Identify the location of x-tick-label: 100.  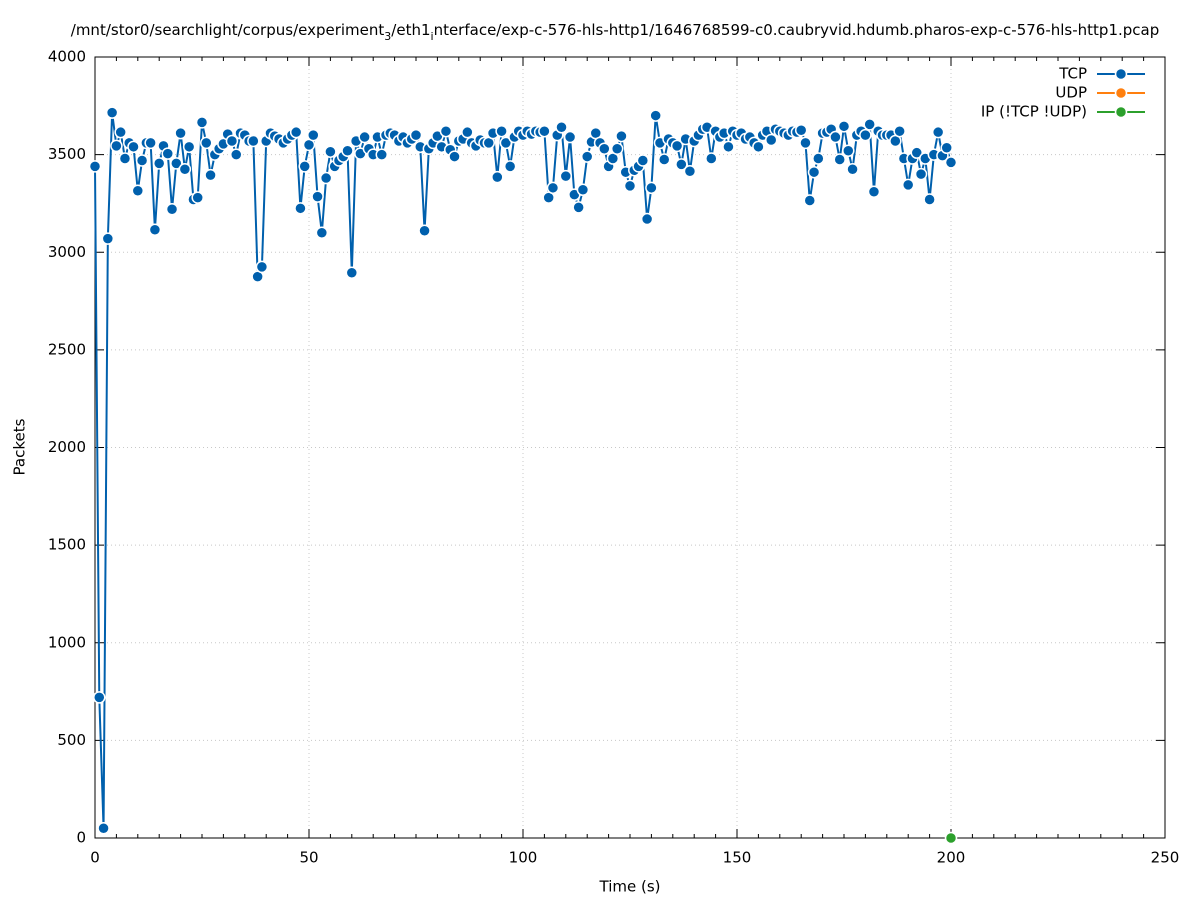
(523, 858).